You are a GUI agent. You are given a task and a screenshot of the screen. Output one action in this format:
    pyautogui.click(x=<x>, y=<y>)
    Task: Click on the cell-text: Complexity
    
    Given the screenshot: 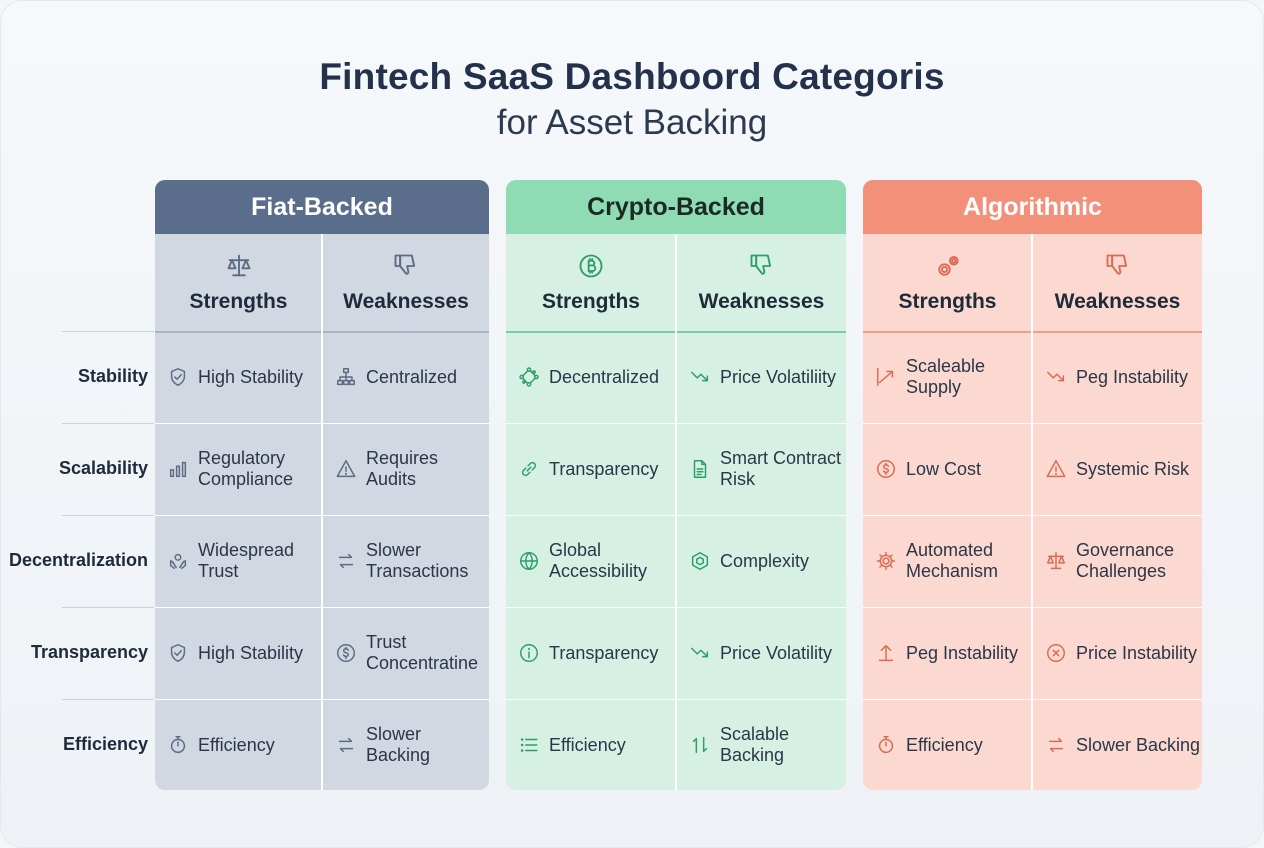 What is the action you would take?
    pyautogui.click(x=765, y=560)
    